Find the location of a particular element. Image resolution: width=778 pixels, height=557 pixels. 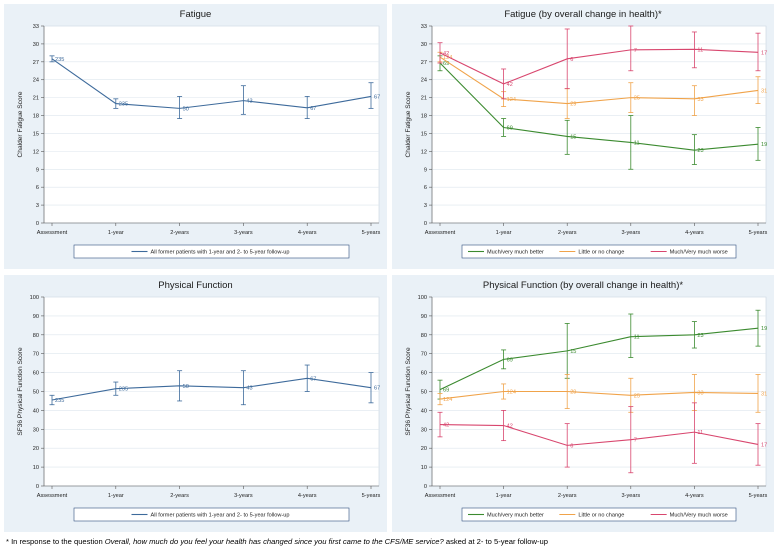

legend-entry-much-very-much-better: Much/very much better is located at coordinates (515, 516).